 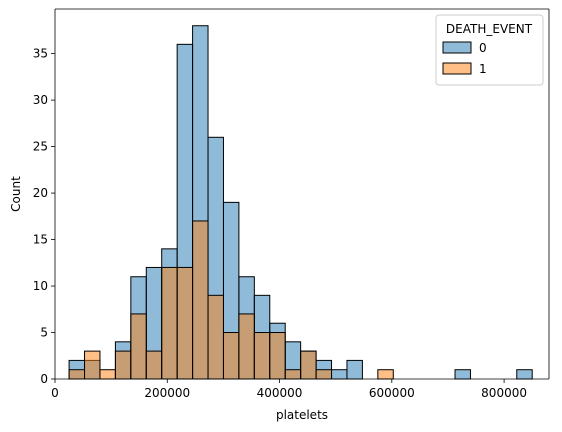 What do you see at coordinates (40, 286) in the screenshot?
I see `y-tick-label: 10` at bounding box center [40, 286].